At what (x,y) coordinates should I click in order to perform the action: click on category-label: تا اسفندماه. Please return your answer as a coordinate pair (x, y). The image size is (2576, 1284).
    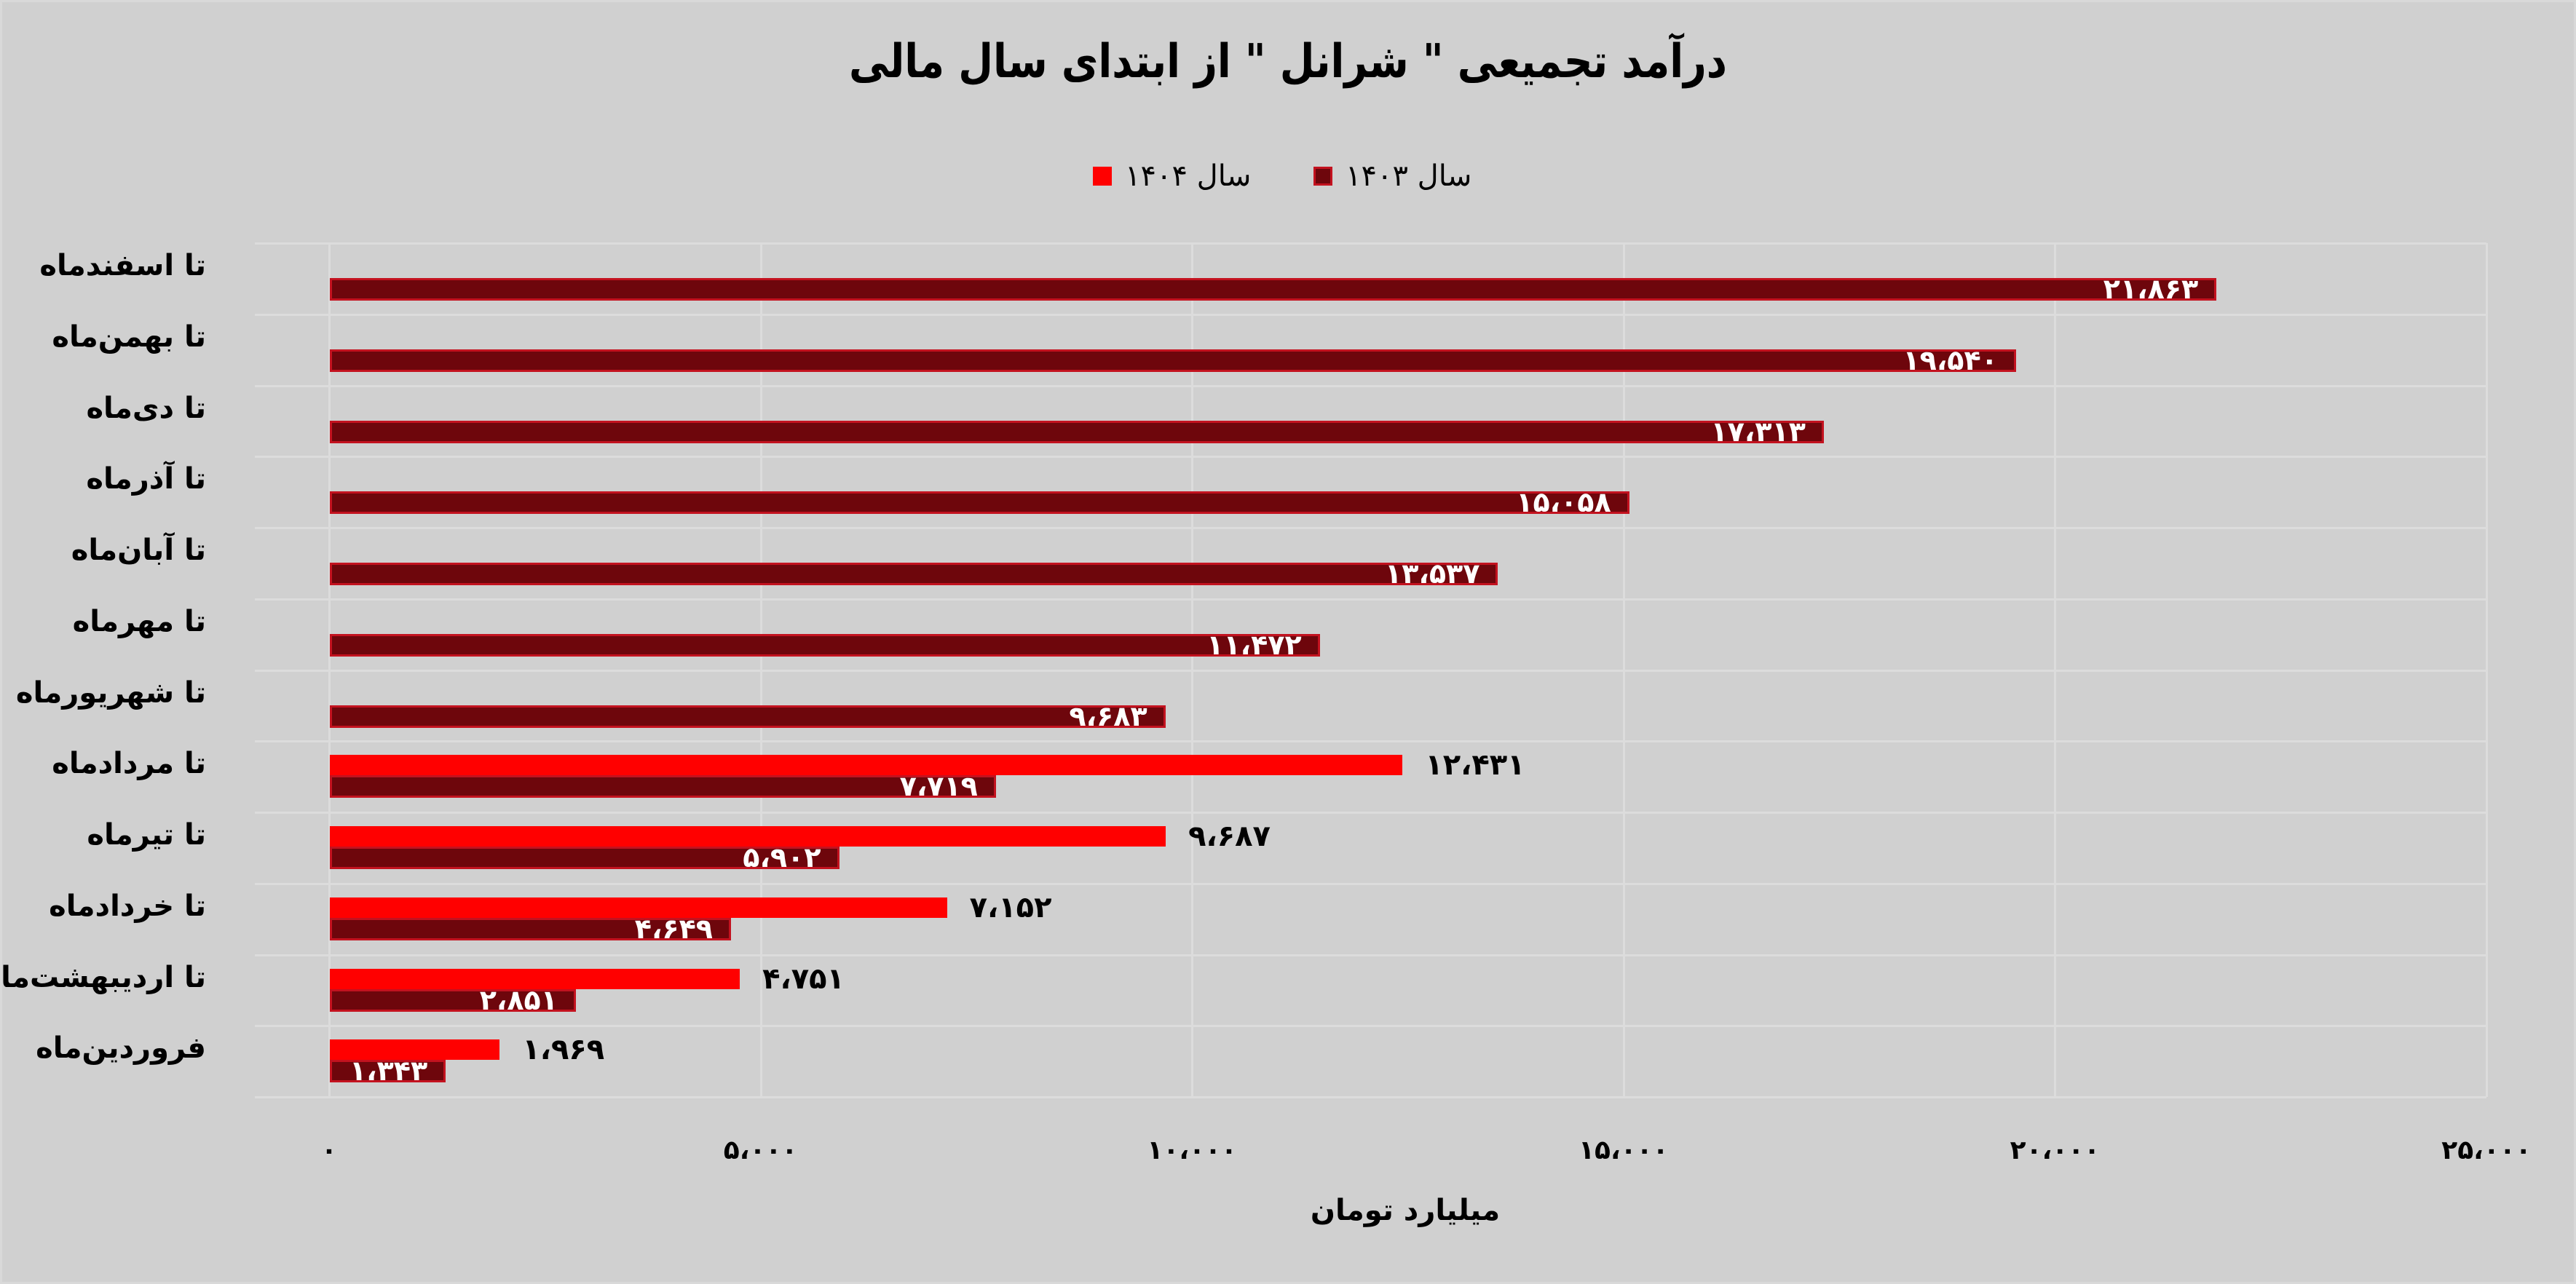
    Looking at the image, I should click on (123, 266).